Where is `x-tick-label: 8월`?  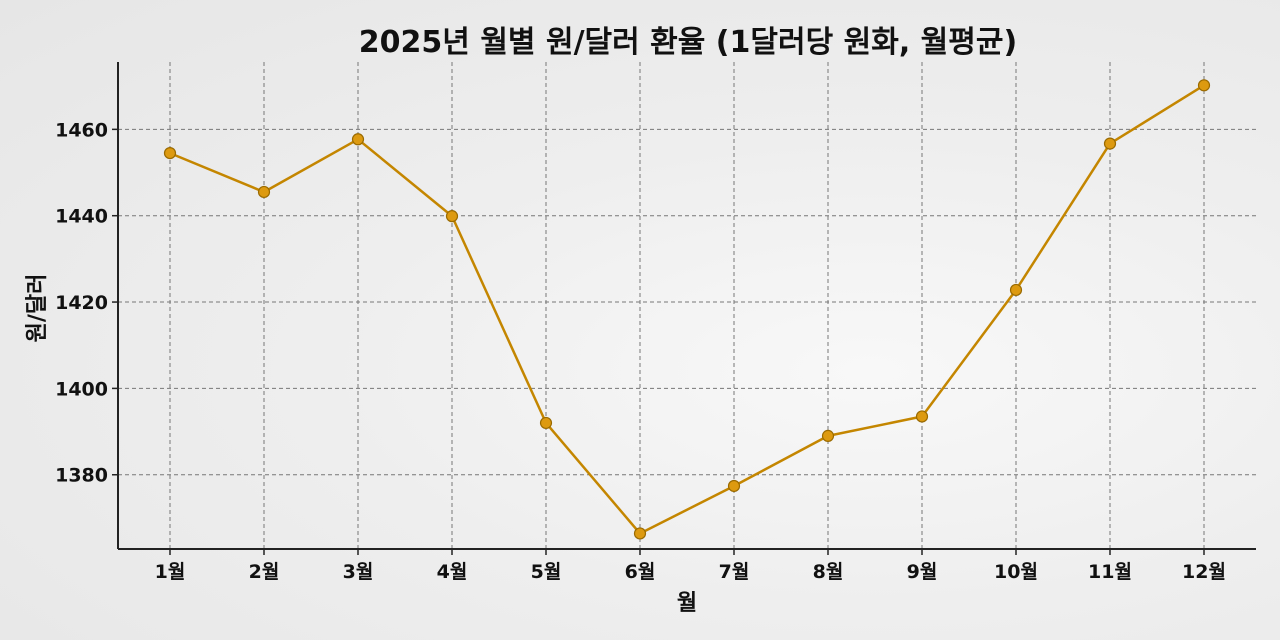
x-tick-label: 8월 is located at coordinates (828, 572).